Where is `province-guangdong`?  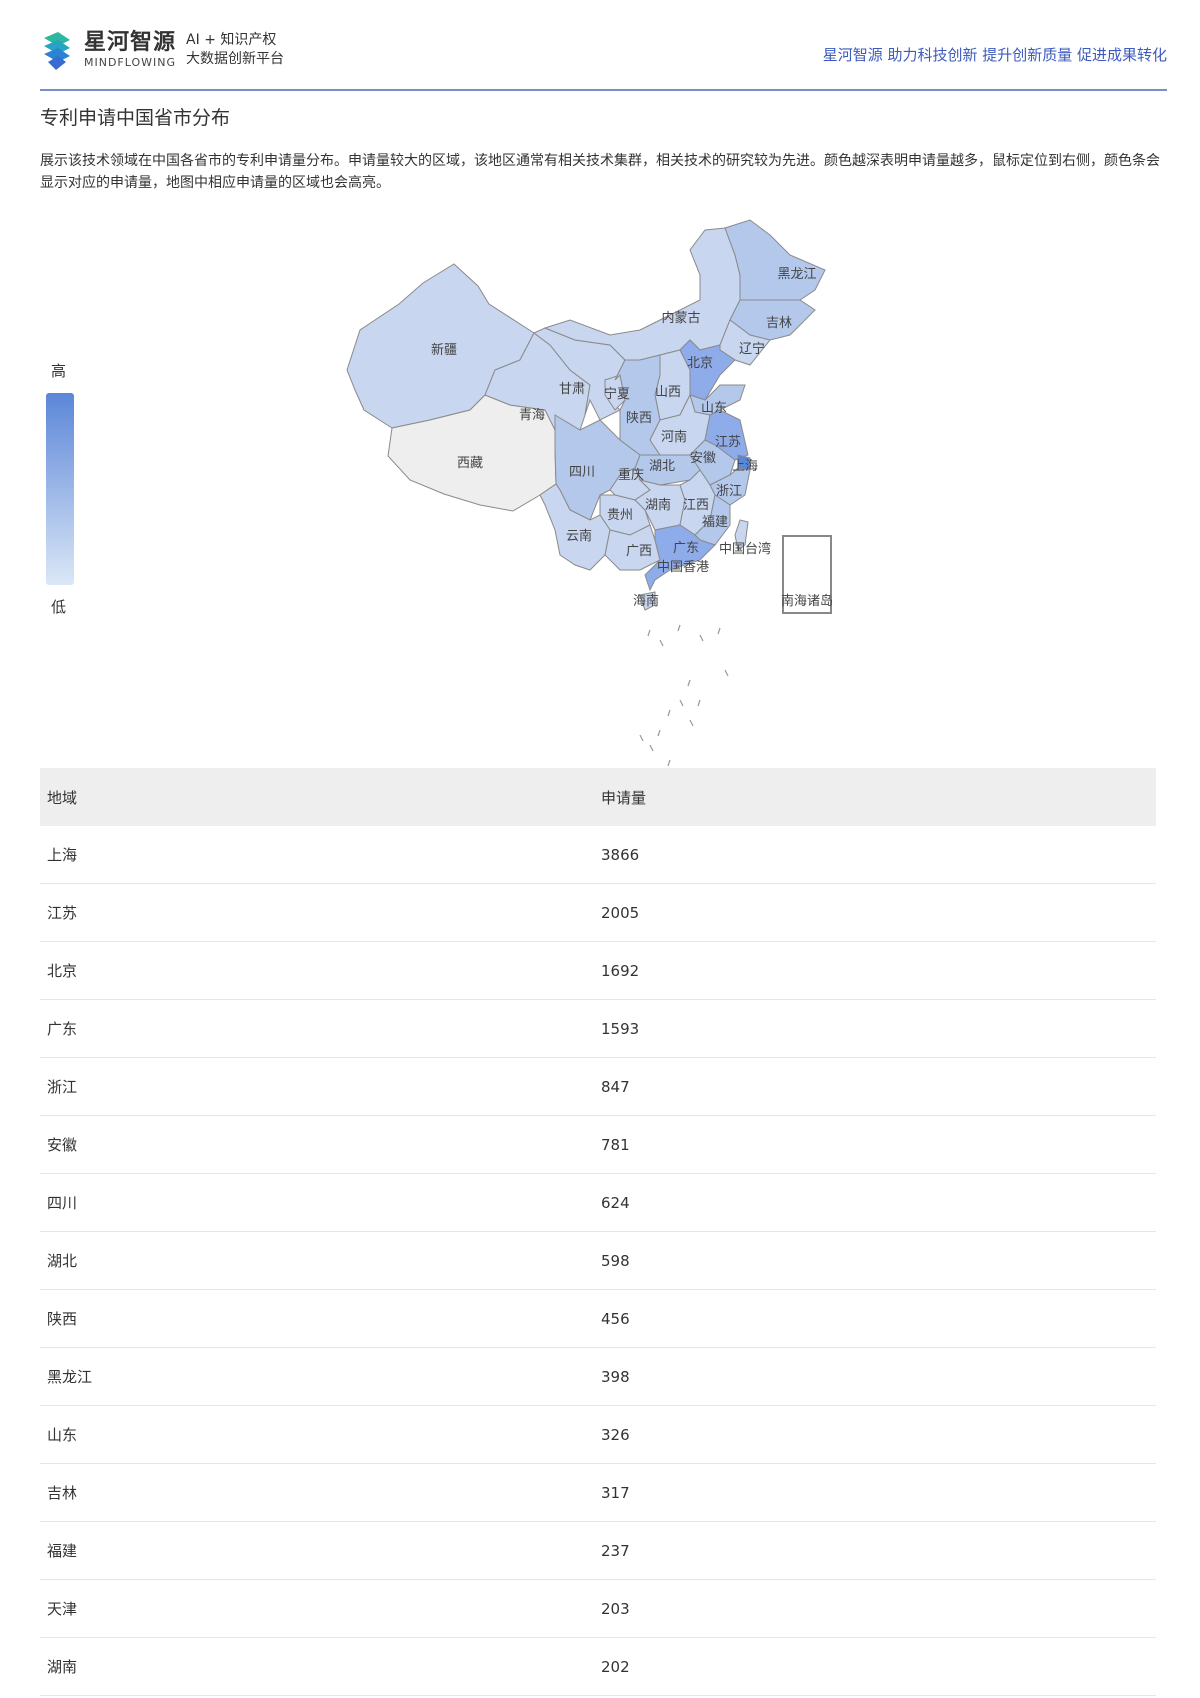
province-guangdong is located at coordinates (680, 558).